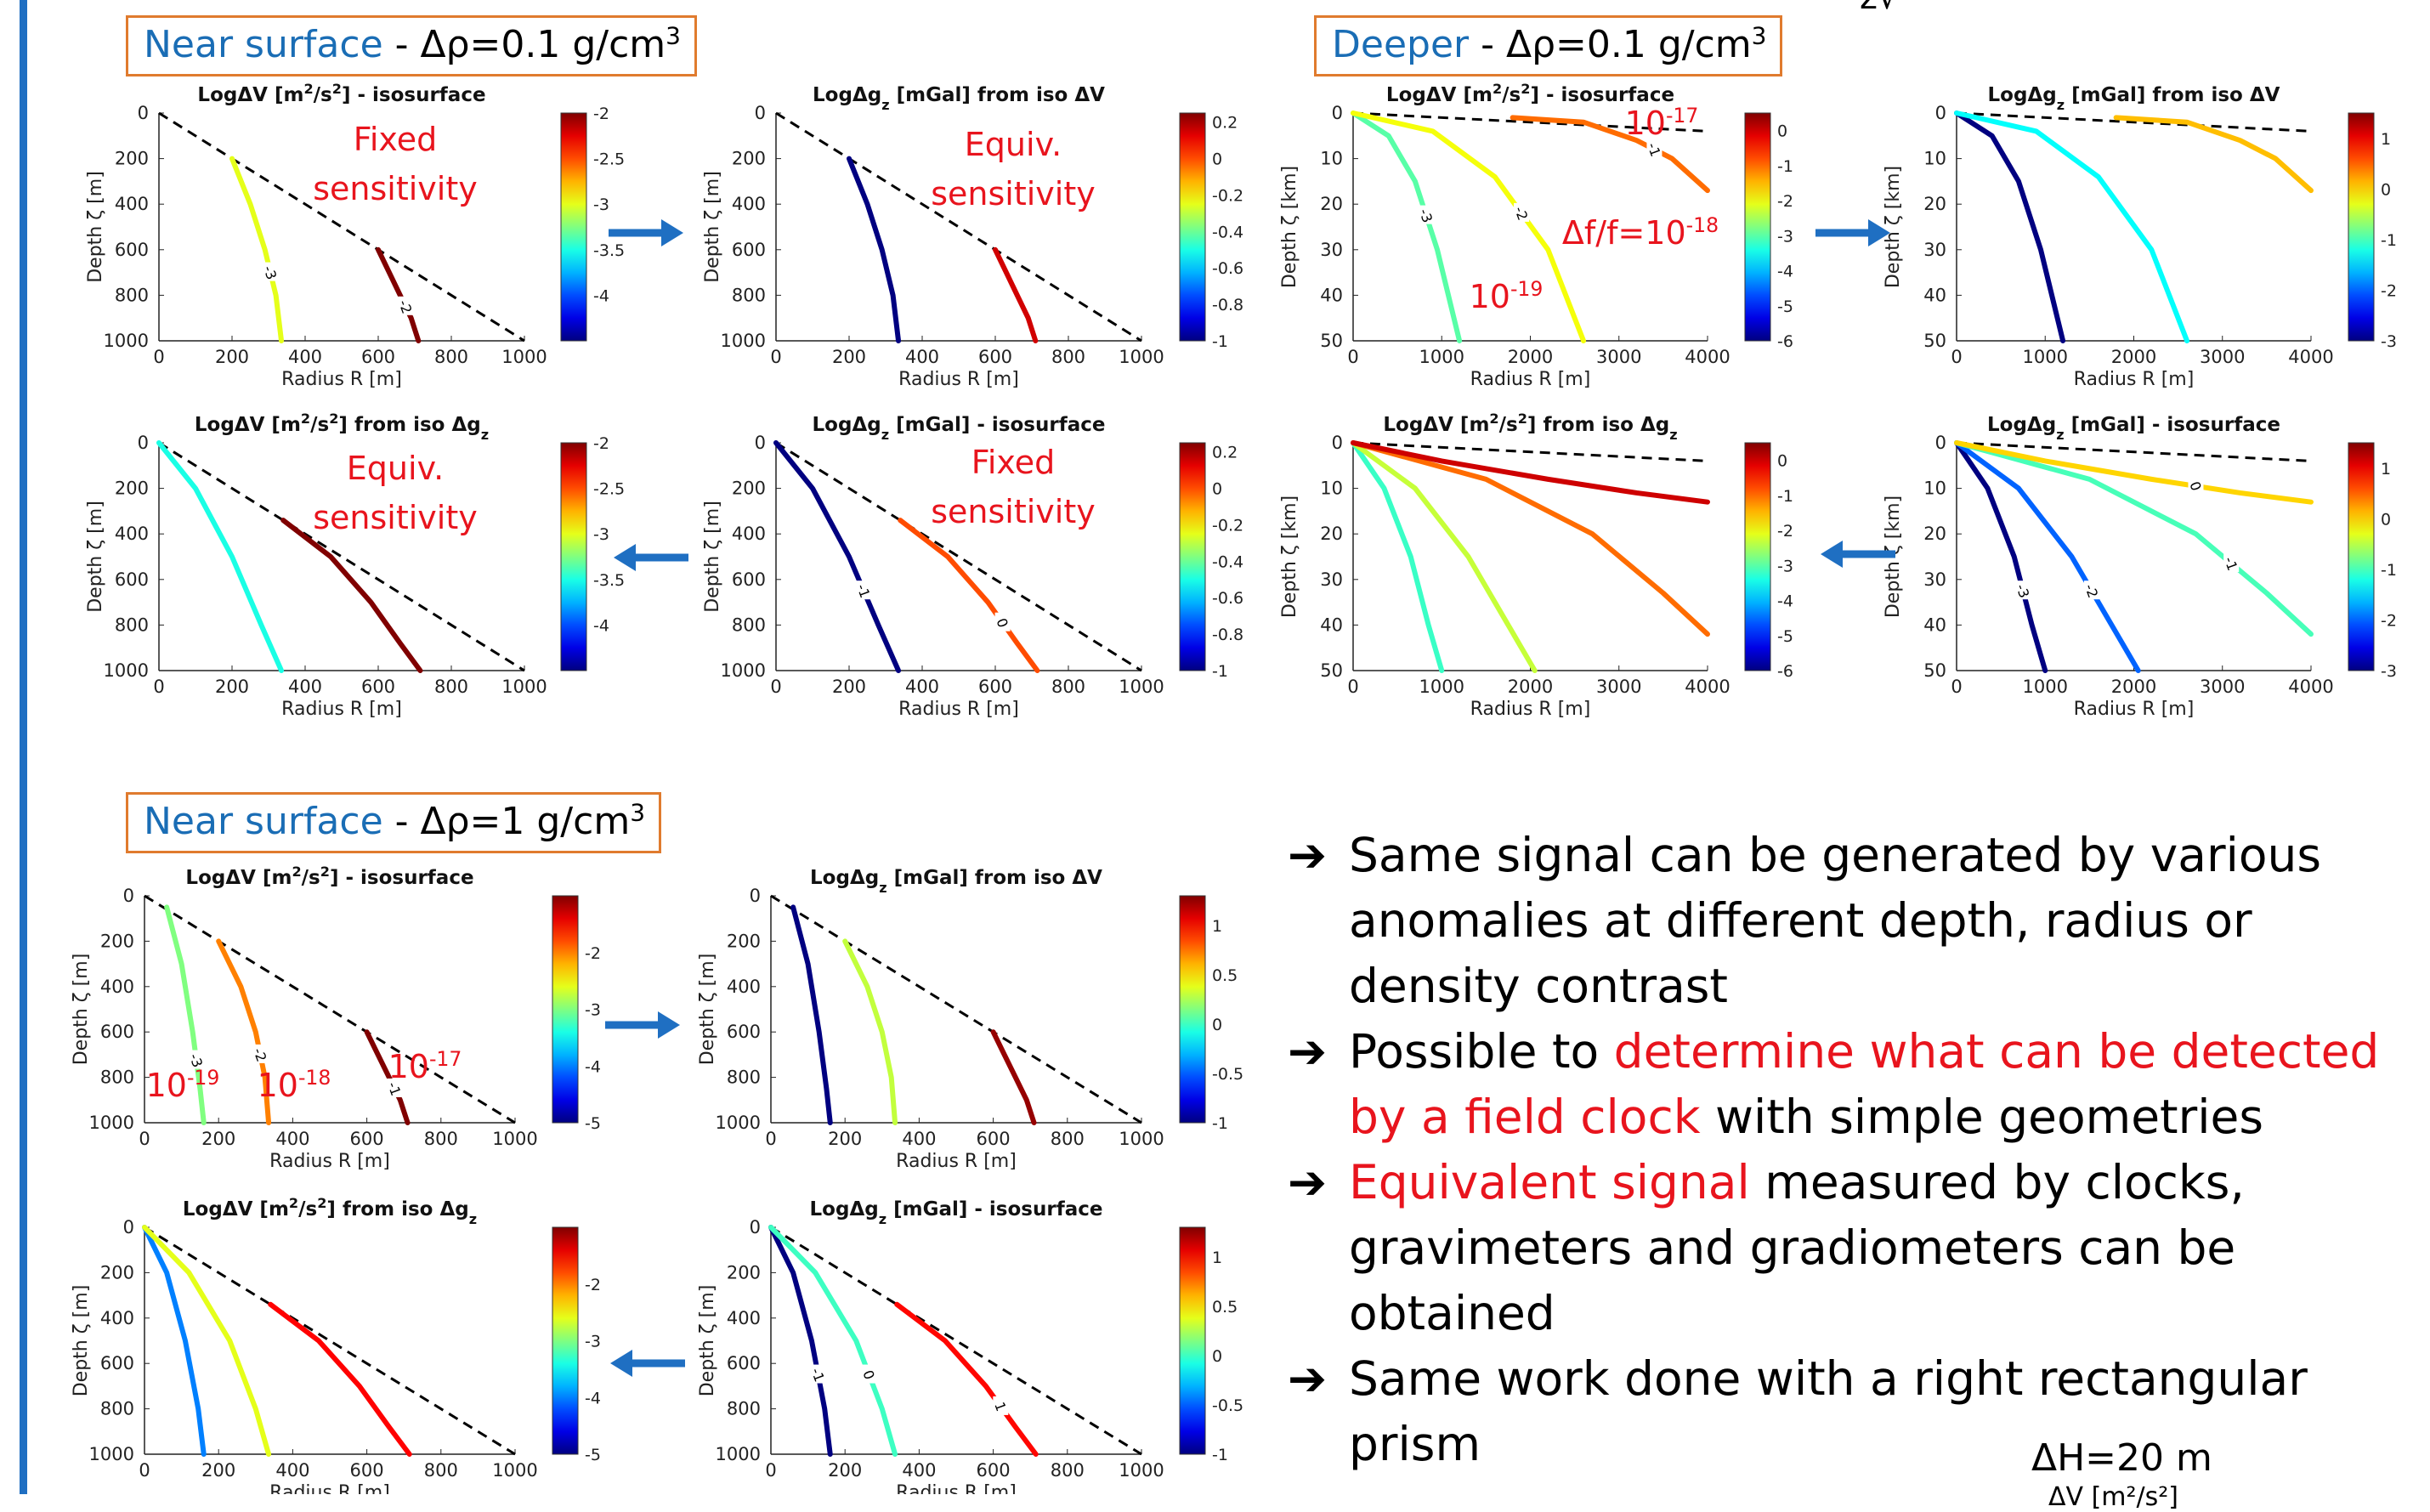 Image resolution: width=2430 pixels, height=1512 pixels. What do you see at coordinates (2134, 122) in the screenshot?
I see `boundary-line` at bounding box center [2134, 122].